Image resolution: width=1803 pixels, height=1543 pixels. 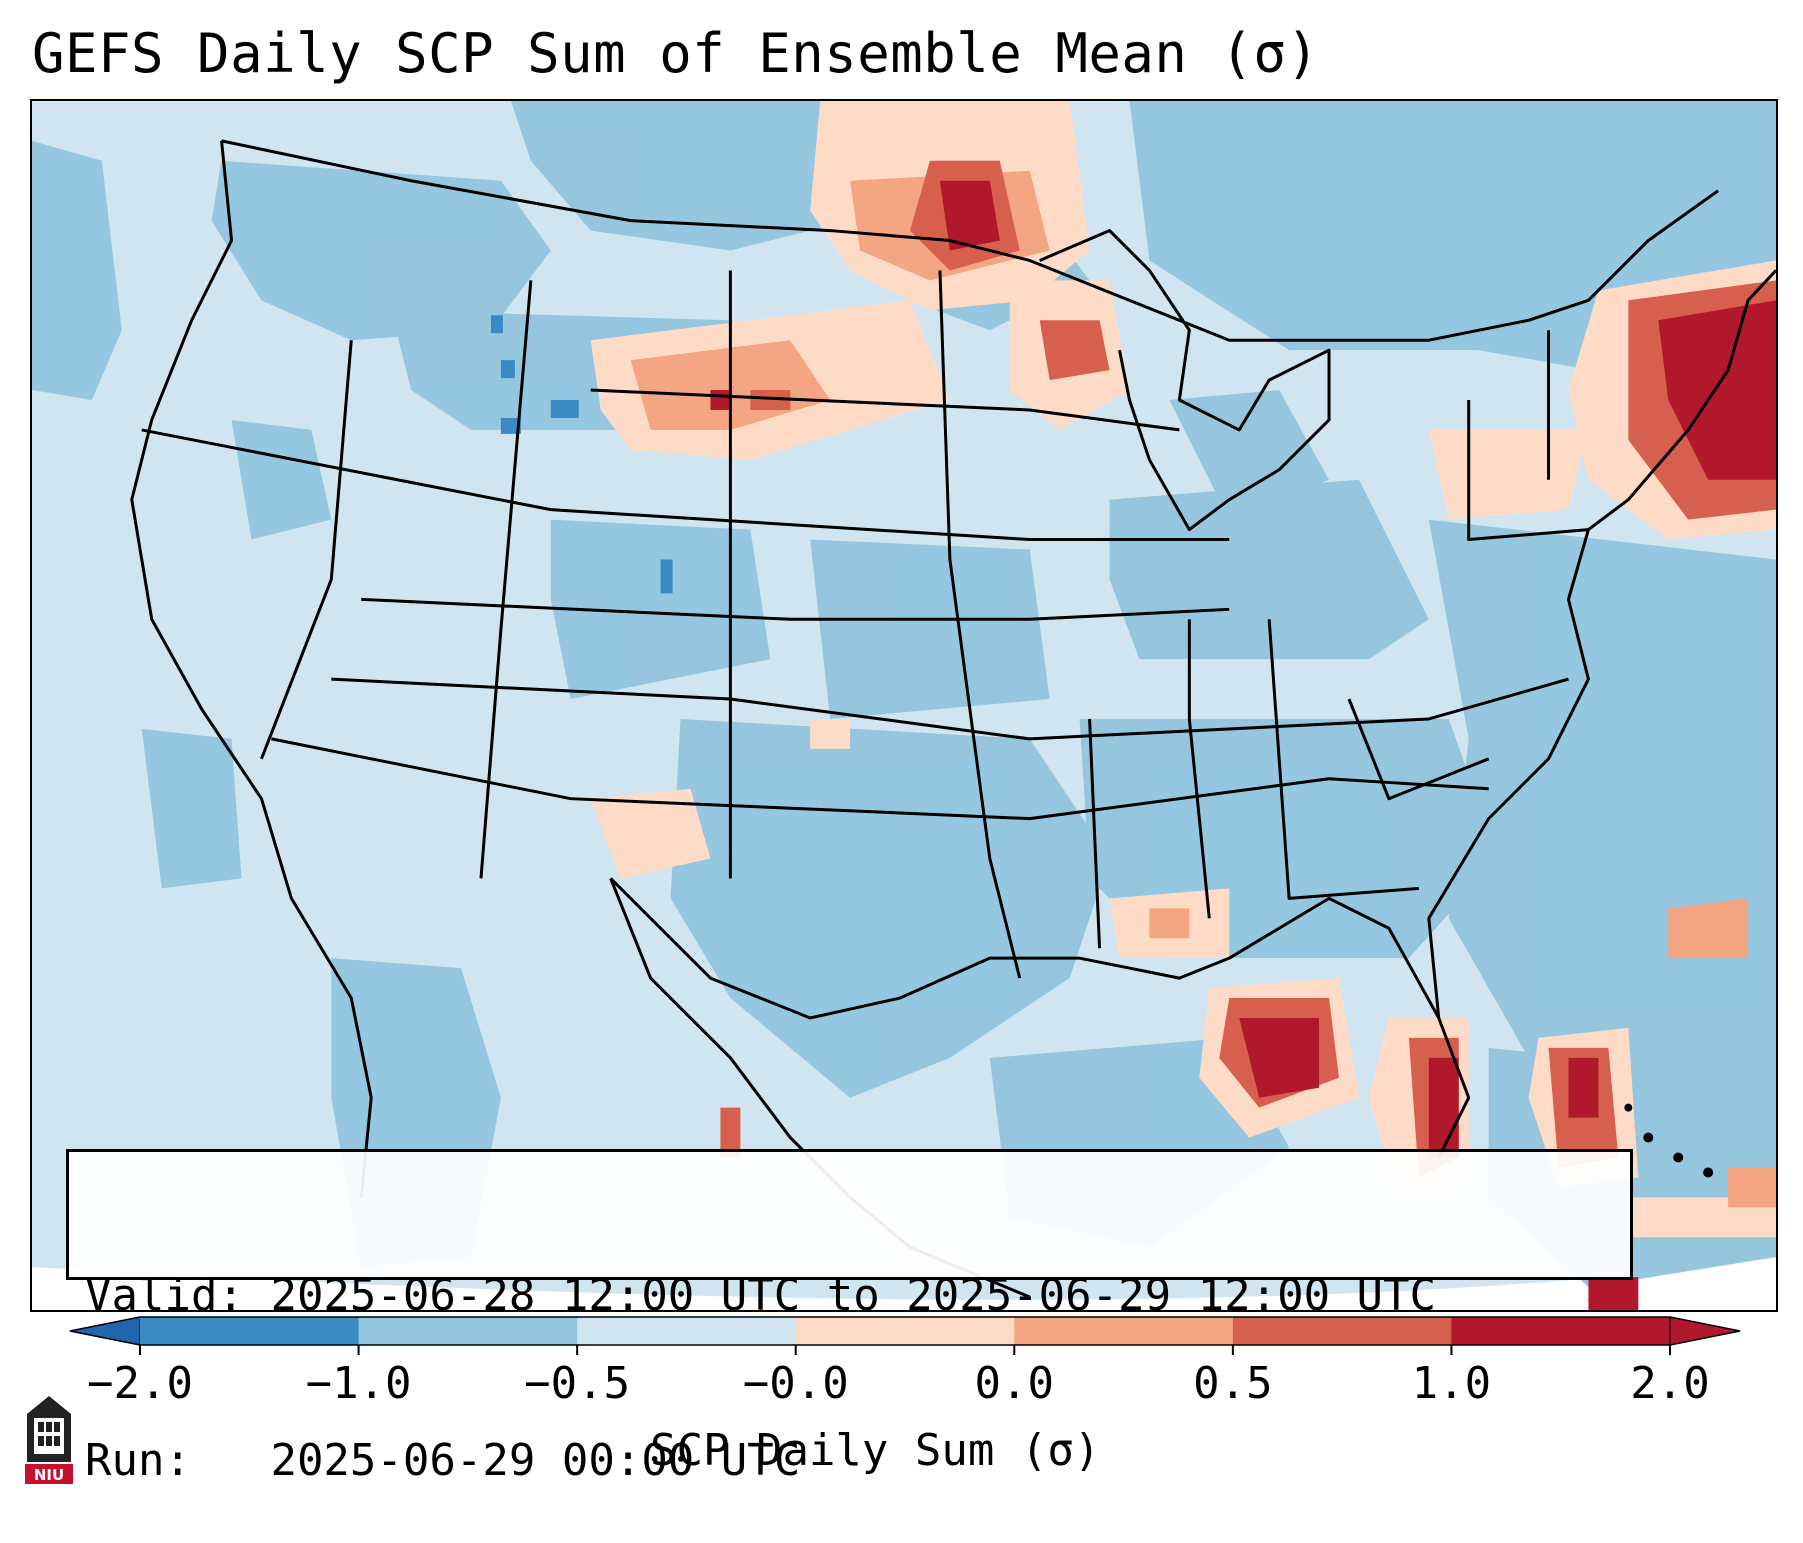 What do you see at coordinates (1601, 644) in the screenshot?
I see `east-coast` at bounding box center [1601, 644].